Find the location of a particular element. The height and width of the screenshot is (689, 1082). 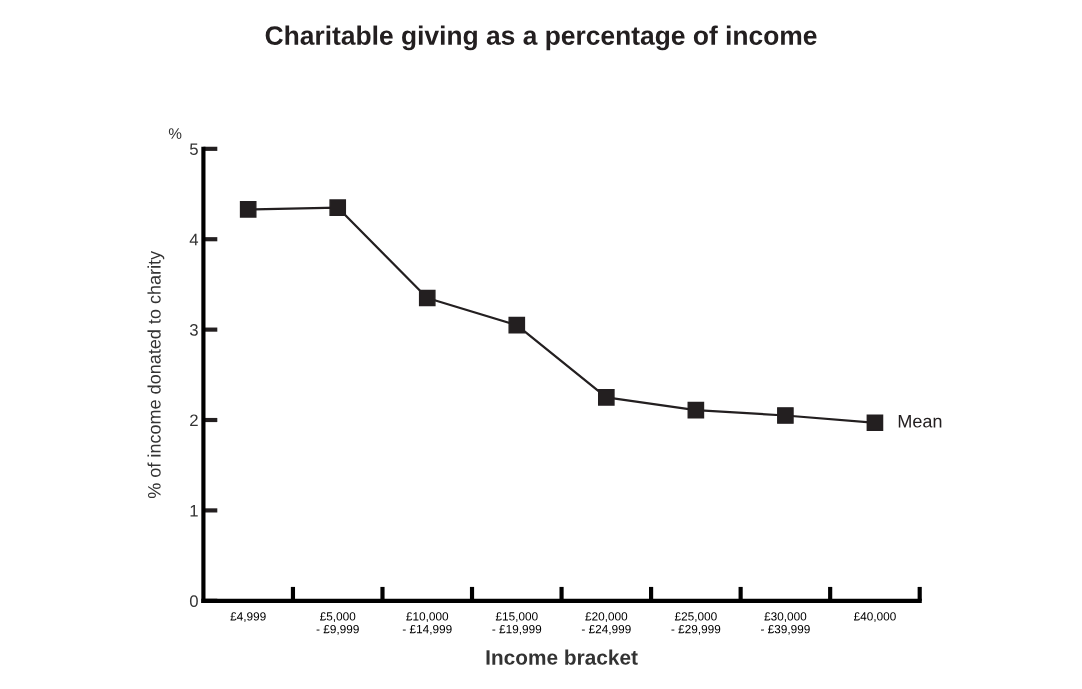

x-tick-label: £15,000 - £19,999 is located at coordinates (517, 623).